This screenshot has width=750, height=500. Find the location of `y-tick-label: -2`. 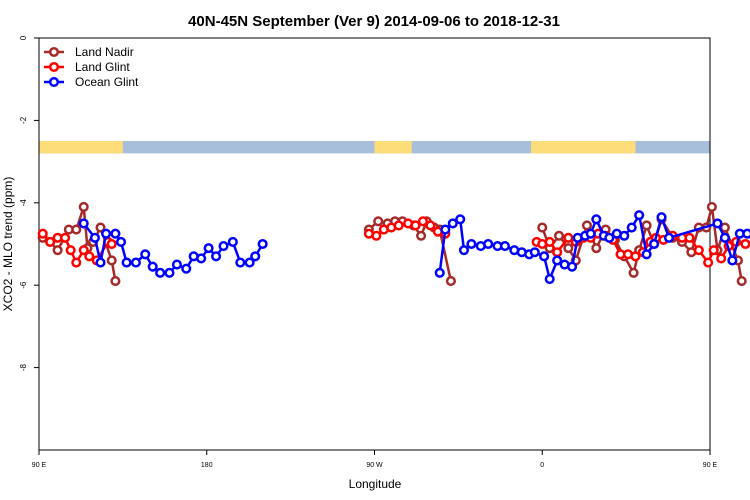

y-tick-label: -2 is located at coordinates (23, 120).